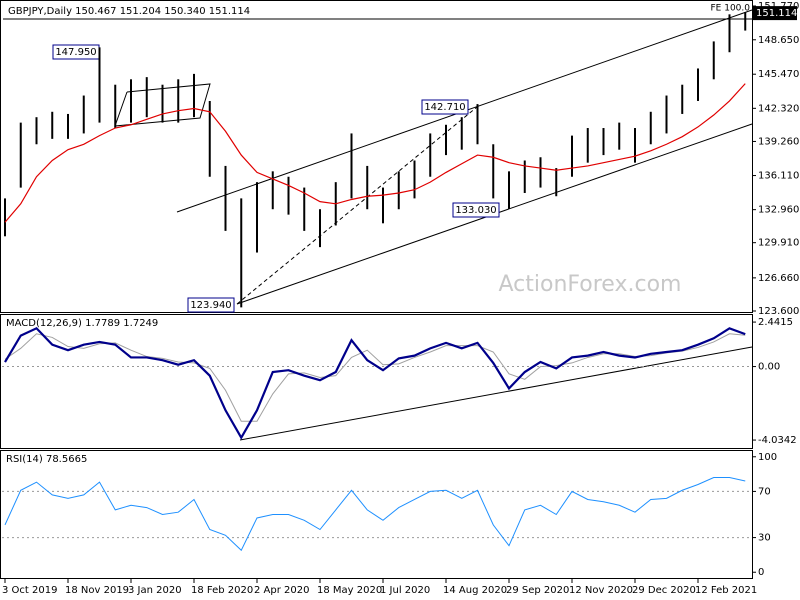 The width and height of the screenshot is (800, 600). I want to click on x-tick-label: 3 Jan 2020, so click(155, 590).